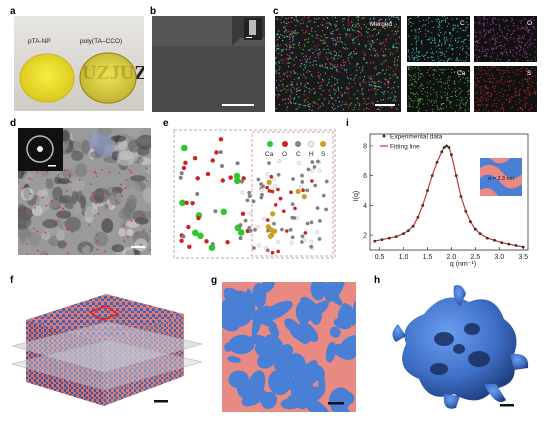  I want to click on panel-label-e: e, so click(166, 123).